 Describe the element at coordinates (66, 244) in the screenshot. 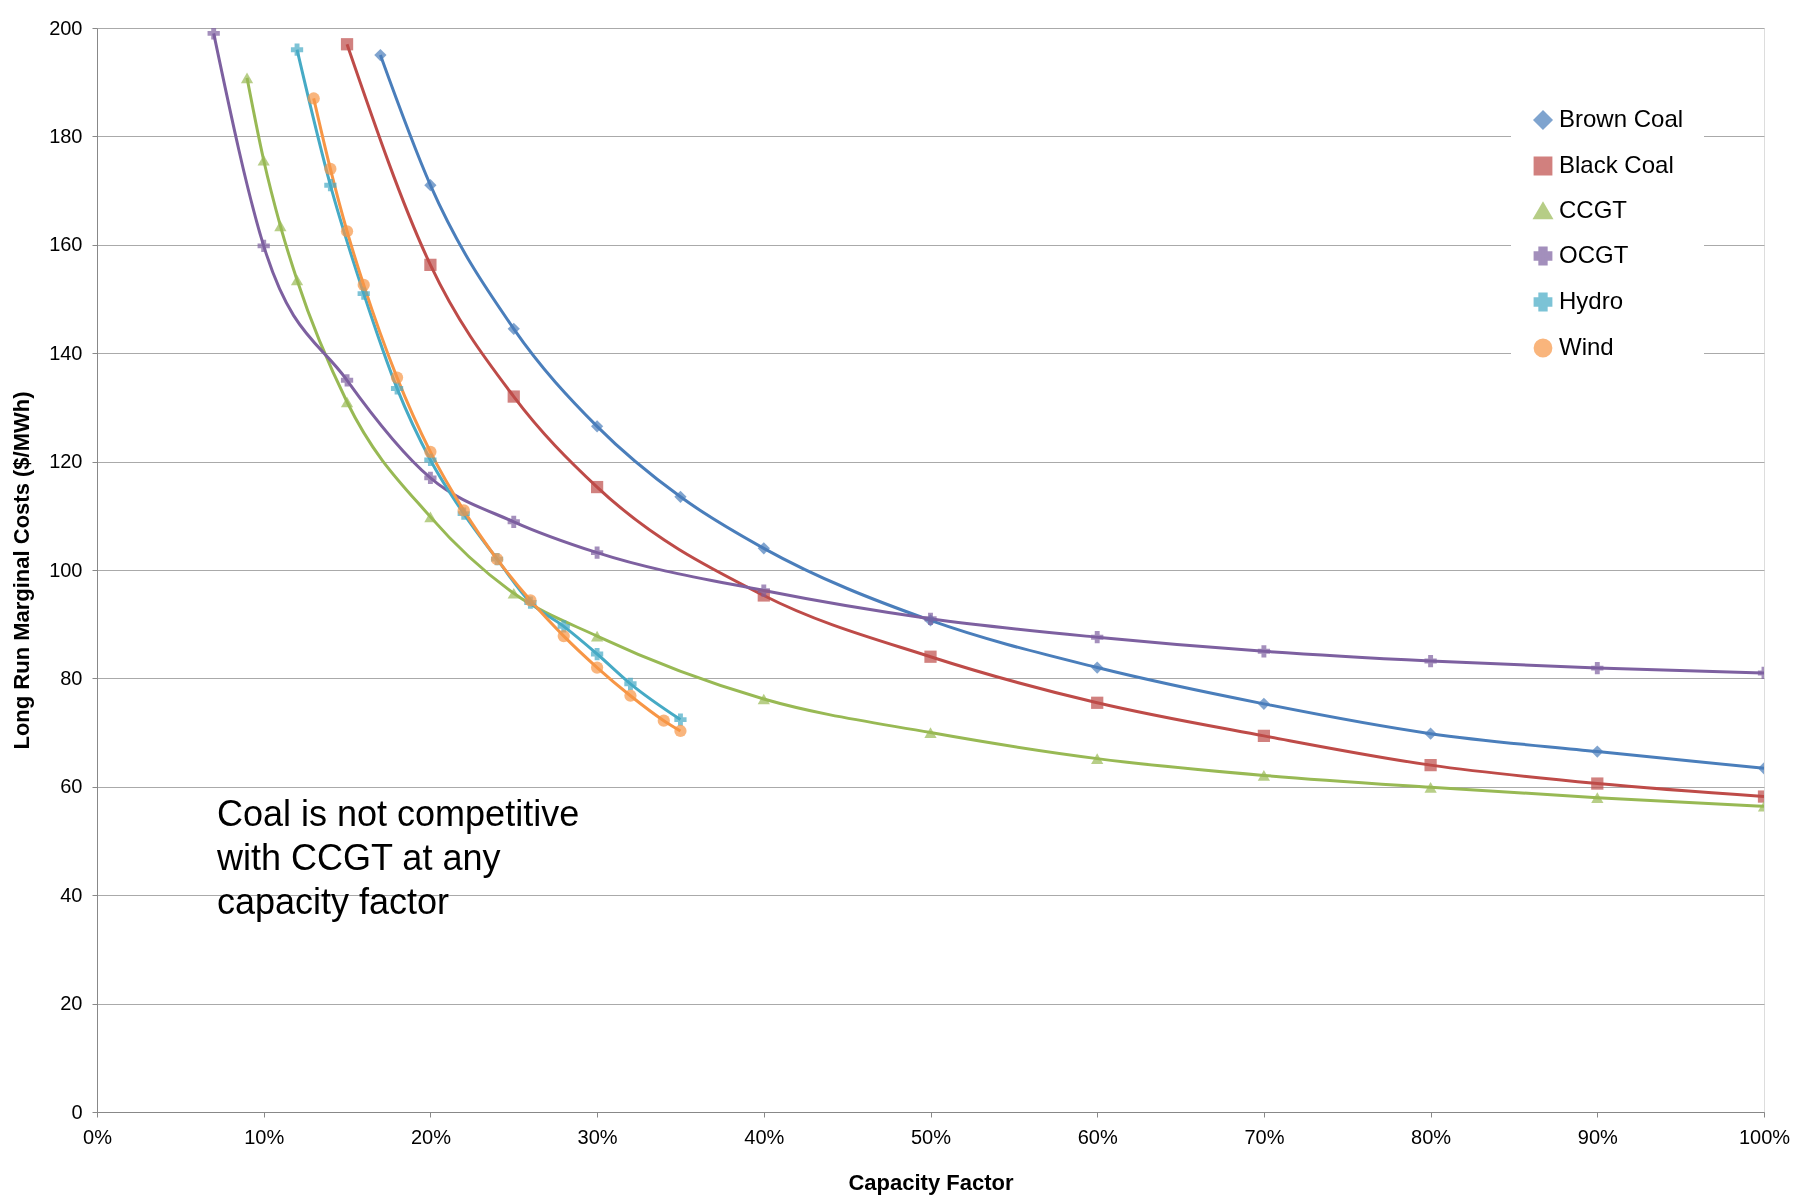

I see `y-tick-label: 160` at that location.